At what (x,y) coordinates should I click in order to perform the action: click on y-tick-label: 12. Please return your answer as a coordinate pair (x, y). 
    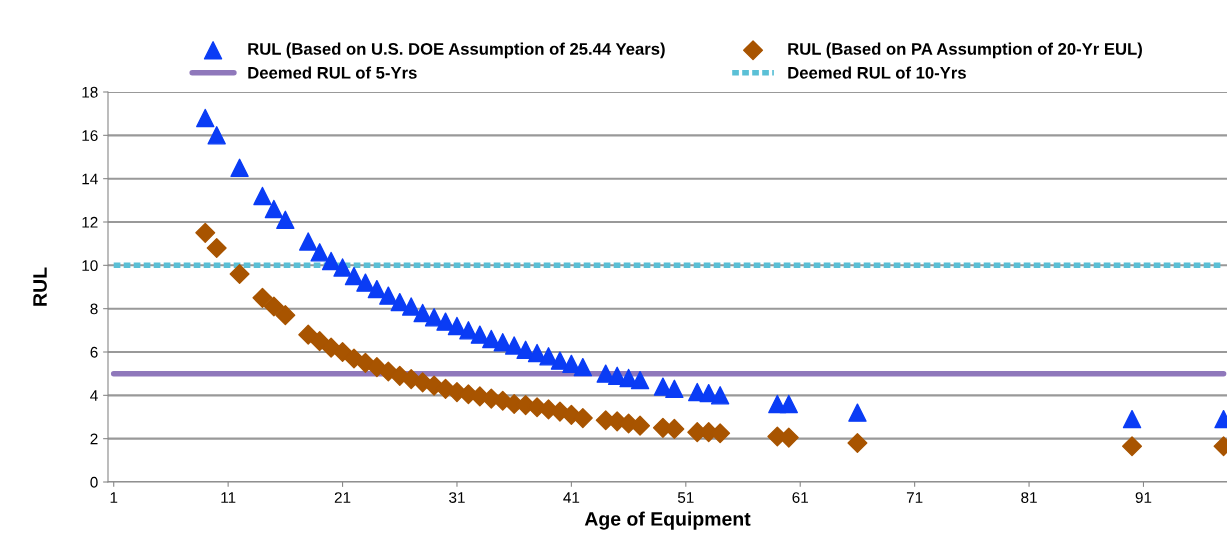
    Looking at the image, I should click on (90, 222).